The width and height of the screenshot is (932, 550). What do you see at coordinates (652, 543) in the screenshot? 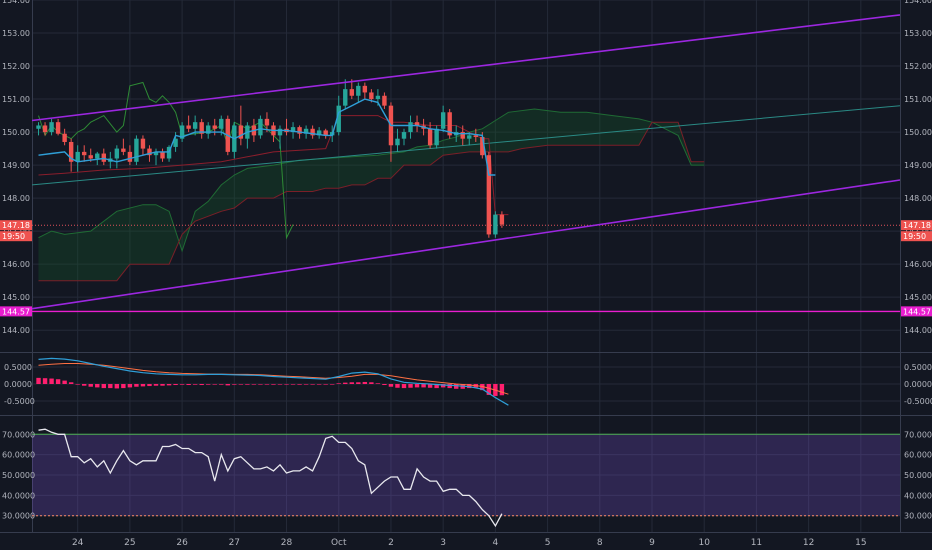
I see `time-tick-label: 9` at bounding box center [652, 543].